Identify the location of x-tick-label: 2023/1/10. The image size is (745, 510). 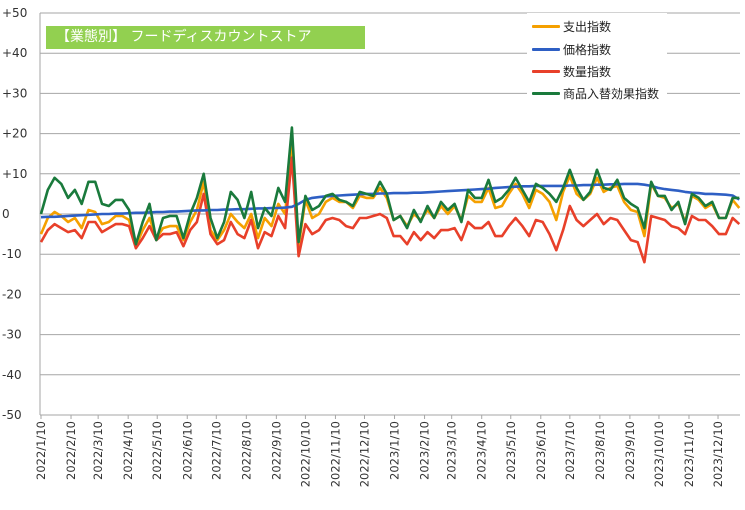
(395, 450).